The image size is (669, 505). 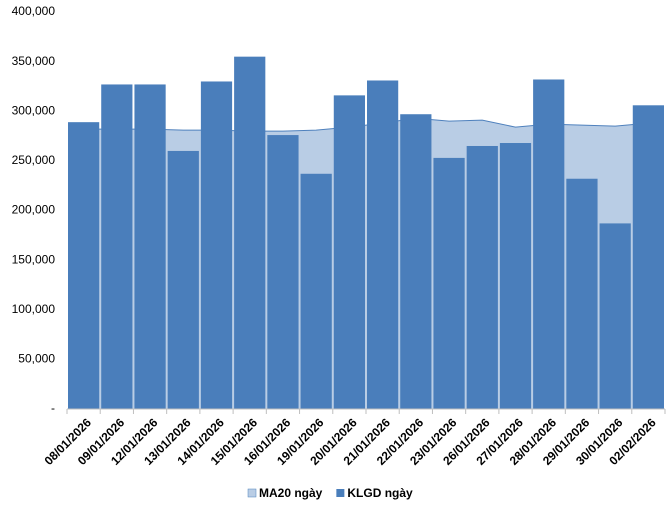 I want to click on y-tick-label: 400,000, so click(x=34, y=11).